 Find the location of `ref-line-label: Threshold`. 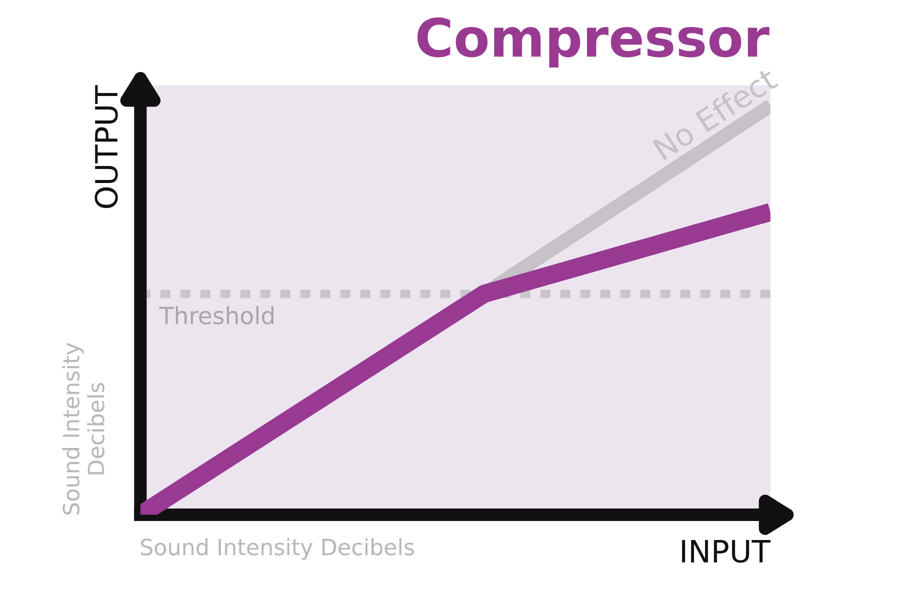

ref-line-label: Threshold is located at coordinates (216, 315).